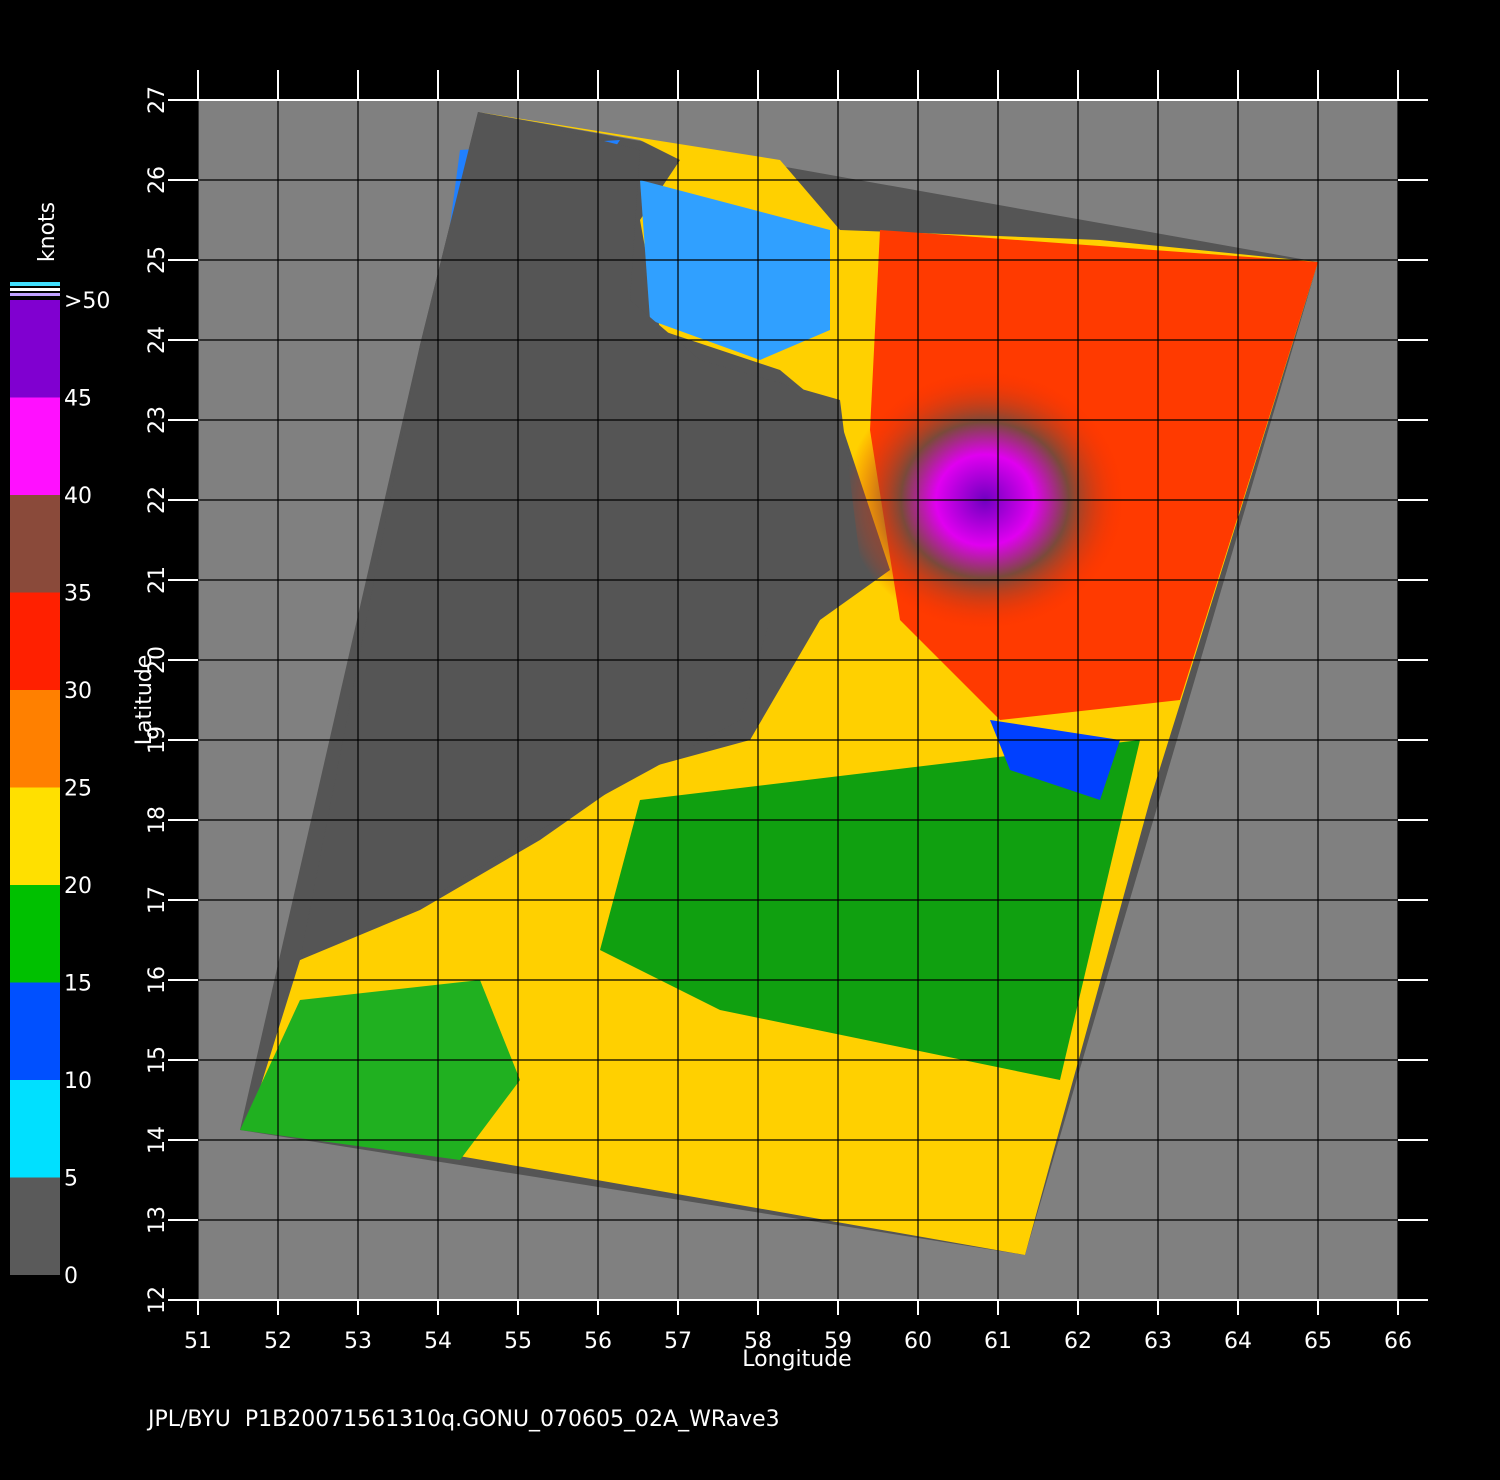 Image resolution: width=1500 pixels, height=1480 pixels. I want to click on x-tick-label: 54, so click(438, 1341).